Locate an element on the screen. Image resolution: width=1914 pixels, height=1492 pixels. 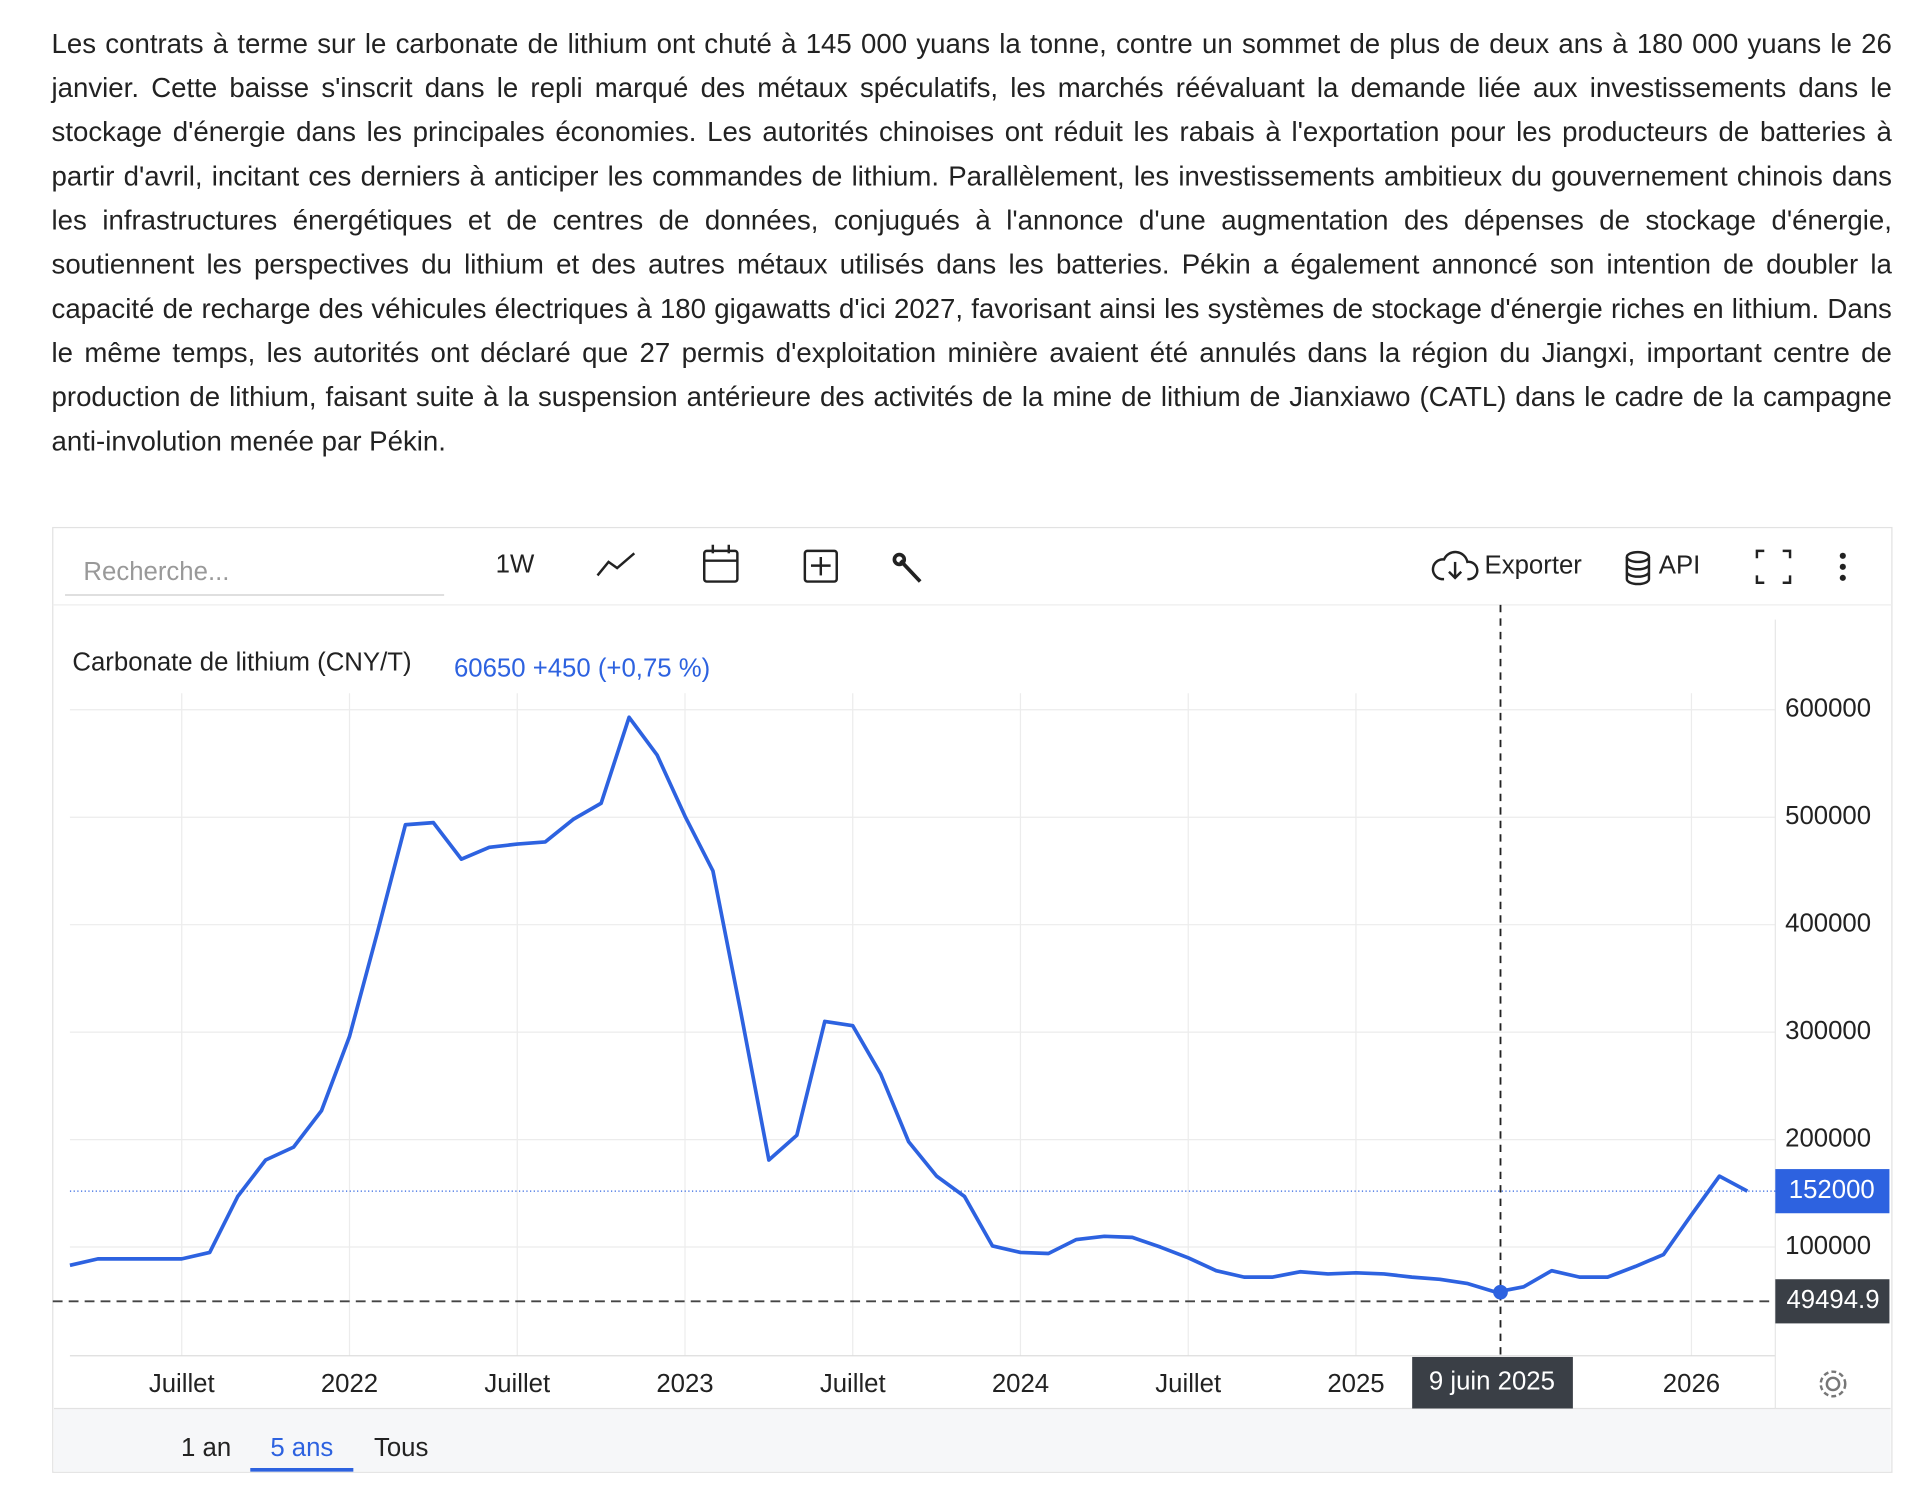
x-tick-label: 2023 is located at coordinates (684, 1384).